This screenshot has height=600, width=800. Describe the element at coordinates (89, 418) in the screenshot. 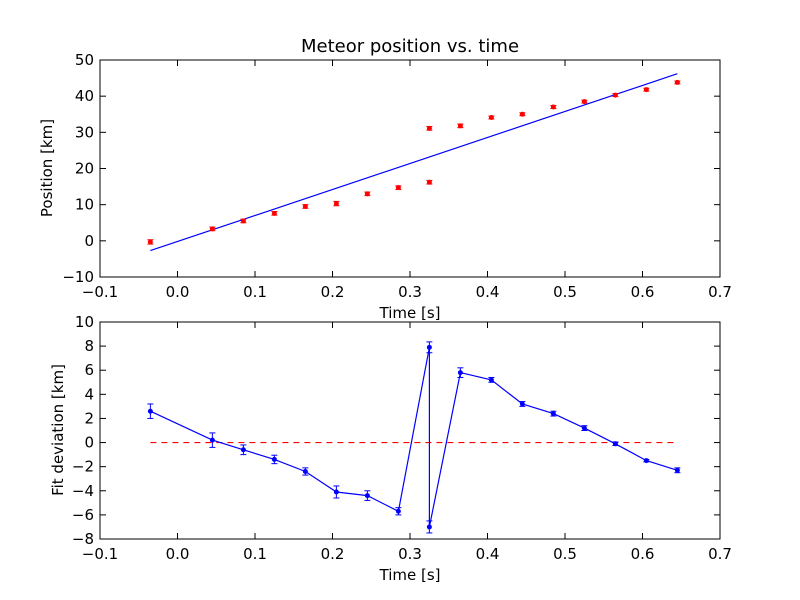

I see `deviation-plot-ytick-label: 2` at that location.